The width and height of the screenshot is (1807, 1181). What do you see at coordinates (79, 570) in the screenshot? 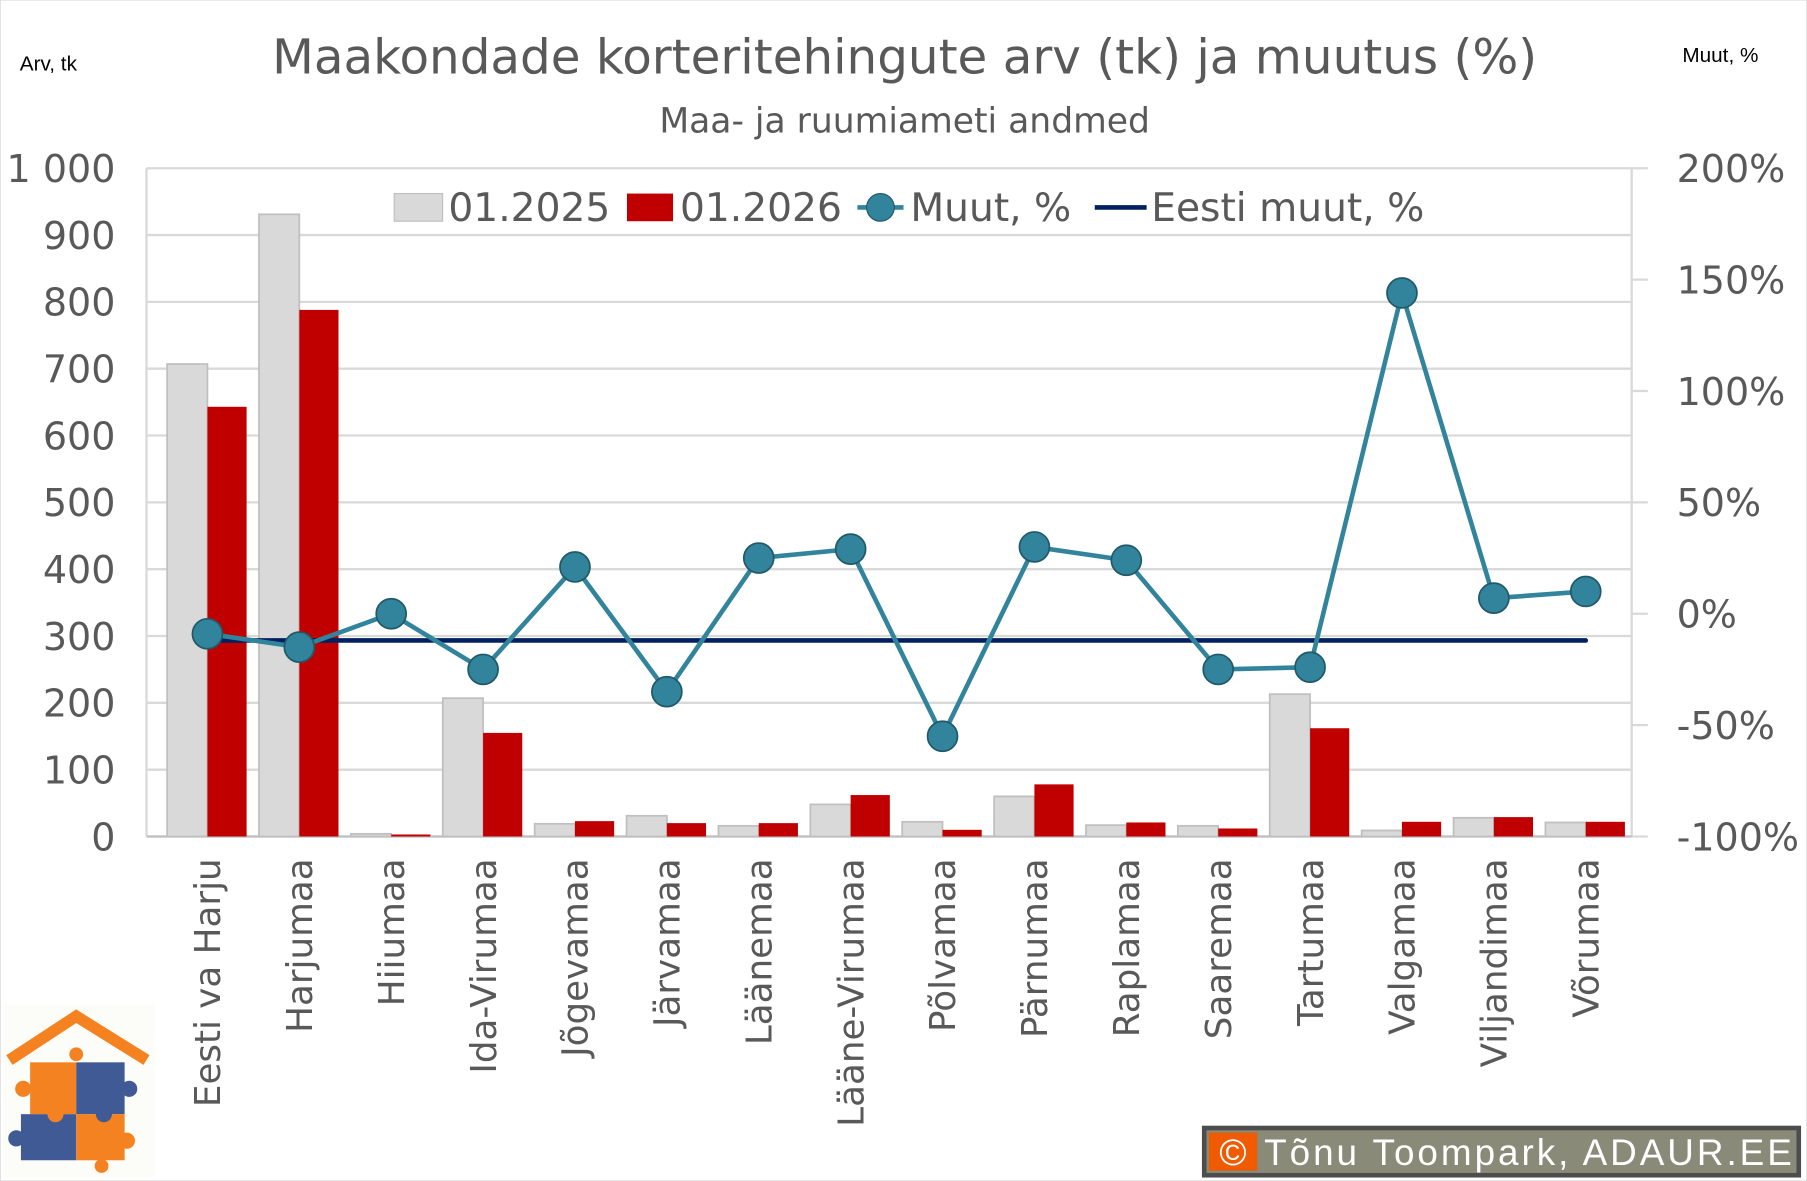
I see `left-tick-label: 400` at bounding box center [79, 570].